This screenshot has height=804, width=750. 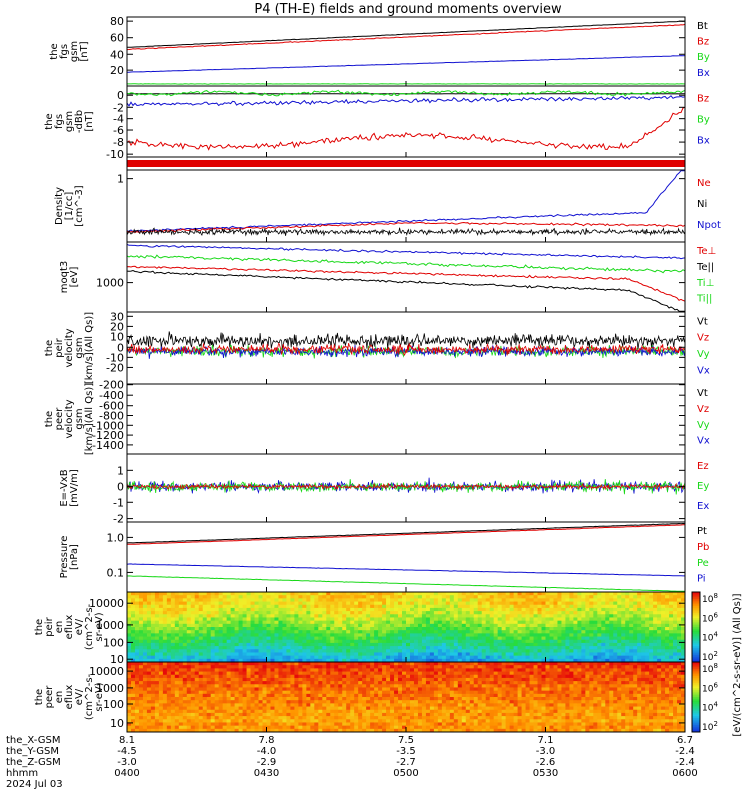 I want to click on series-Bt, so click(x=406, y=34).